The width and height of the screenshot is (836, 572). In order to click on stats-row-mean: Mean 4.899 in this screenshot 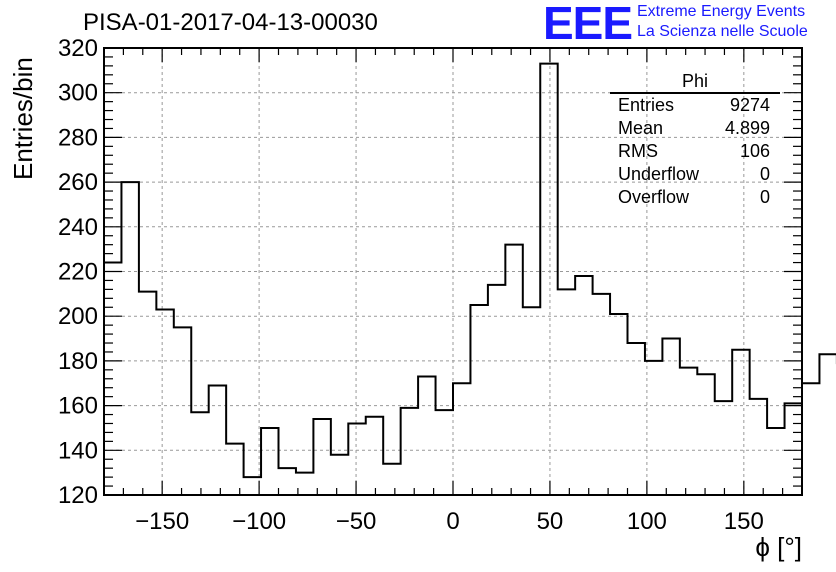, I will do `click(695, 128)`.